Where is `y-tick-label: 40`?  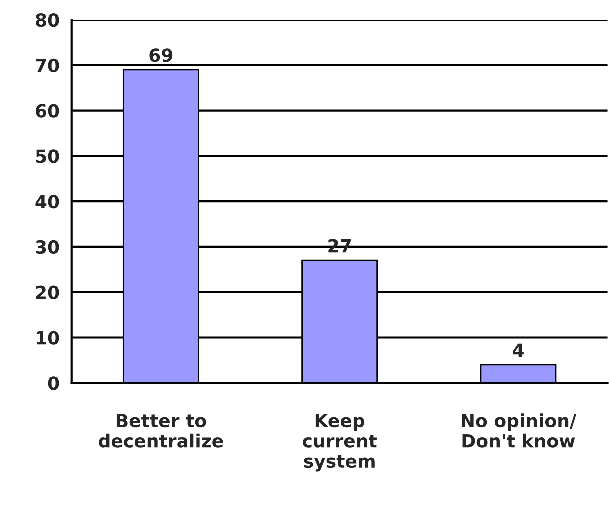 y-tick-label: 40 is located at coordinates (48, 202).